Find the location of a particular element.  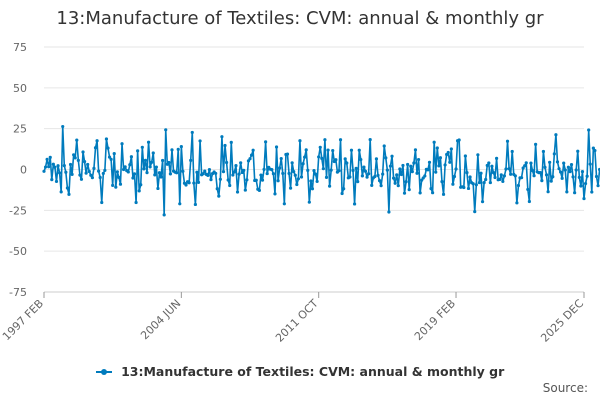

source-label: Source: is located at coordinates (565, 388).